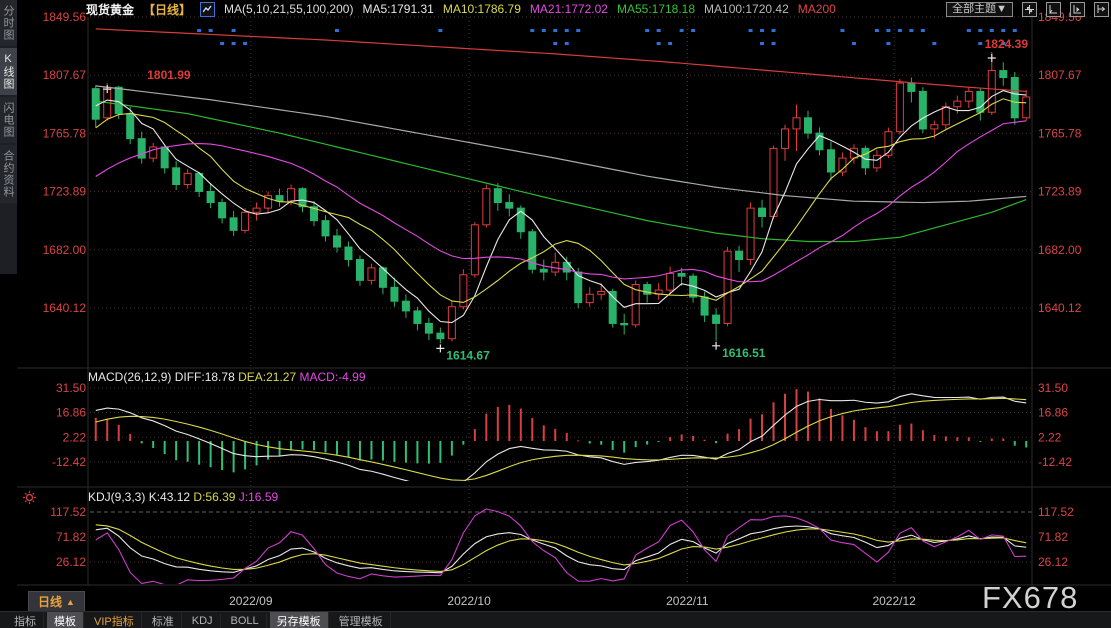 Image resolution: width=1111 pixels, height=628 pixels. Describe the element at coordinates (163, 619) in the screenshot. I see `tab-4: 标准` at that location.